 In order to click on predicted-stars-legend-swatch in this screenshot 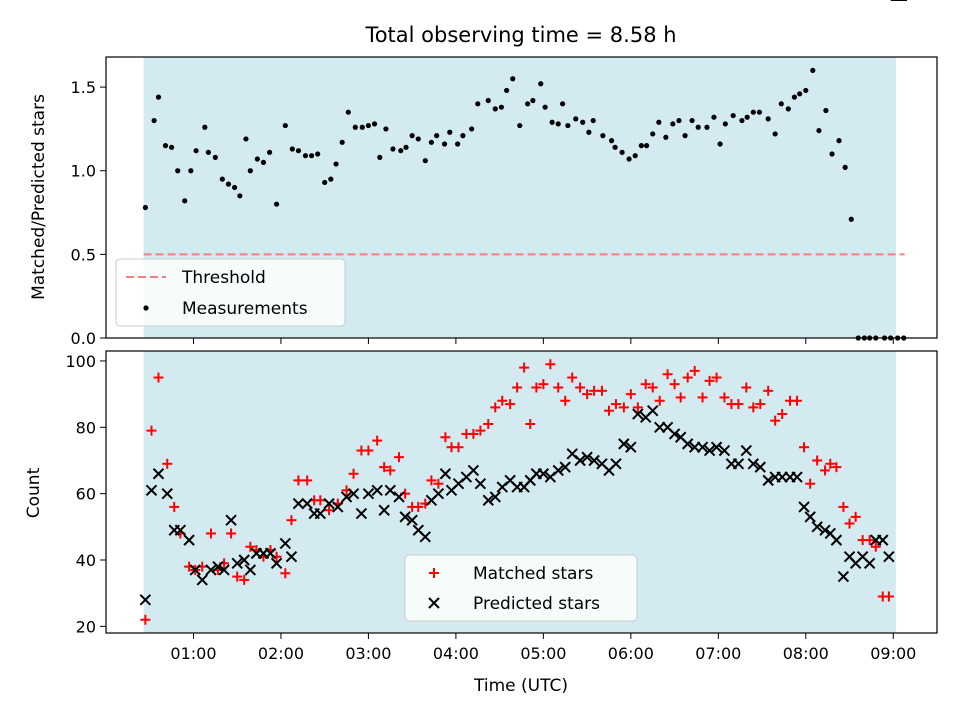, I will do `click(434, 603)`.